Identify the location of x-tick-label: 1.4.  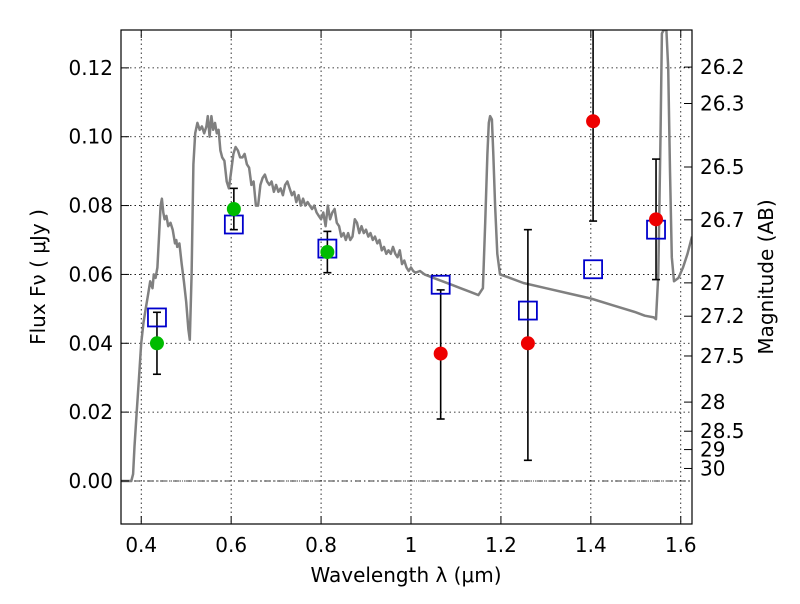
(591, 545).